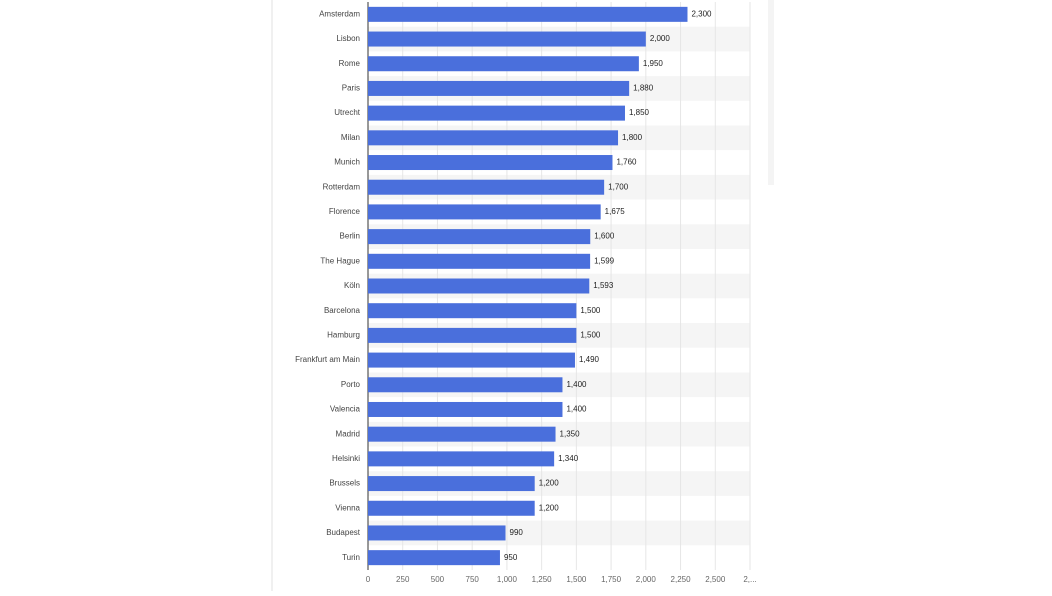  I want to click on value-label: 1,600, so click(604, 236).